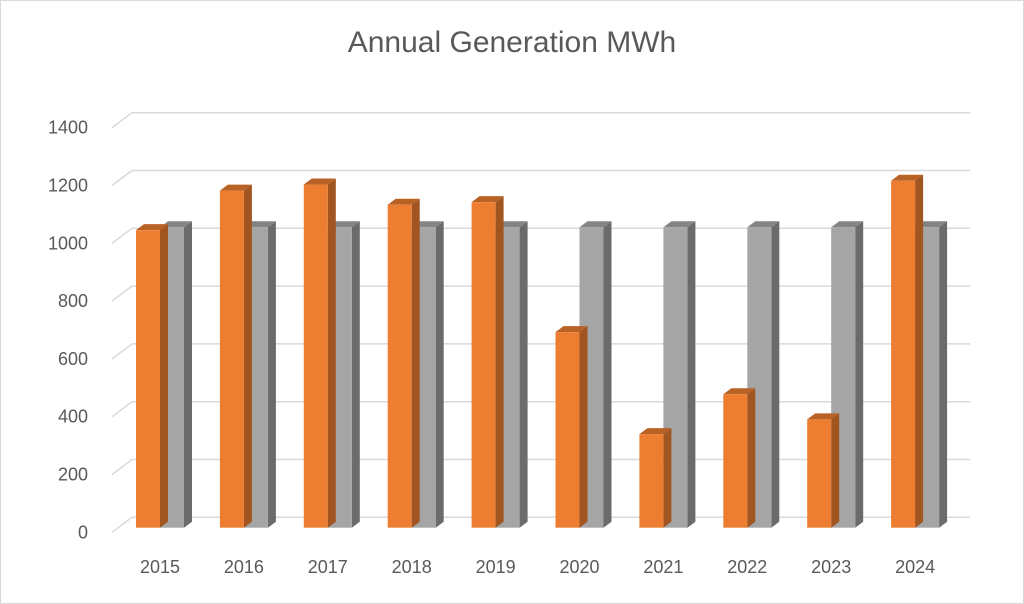  I want to click on bar-2021-series1, so click(651, 481).